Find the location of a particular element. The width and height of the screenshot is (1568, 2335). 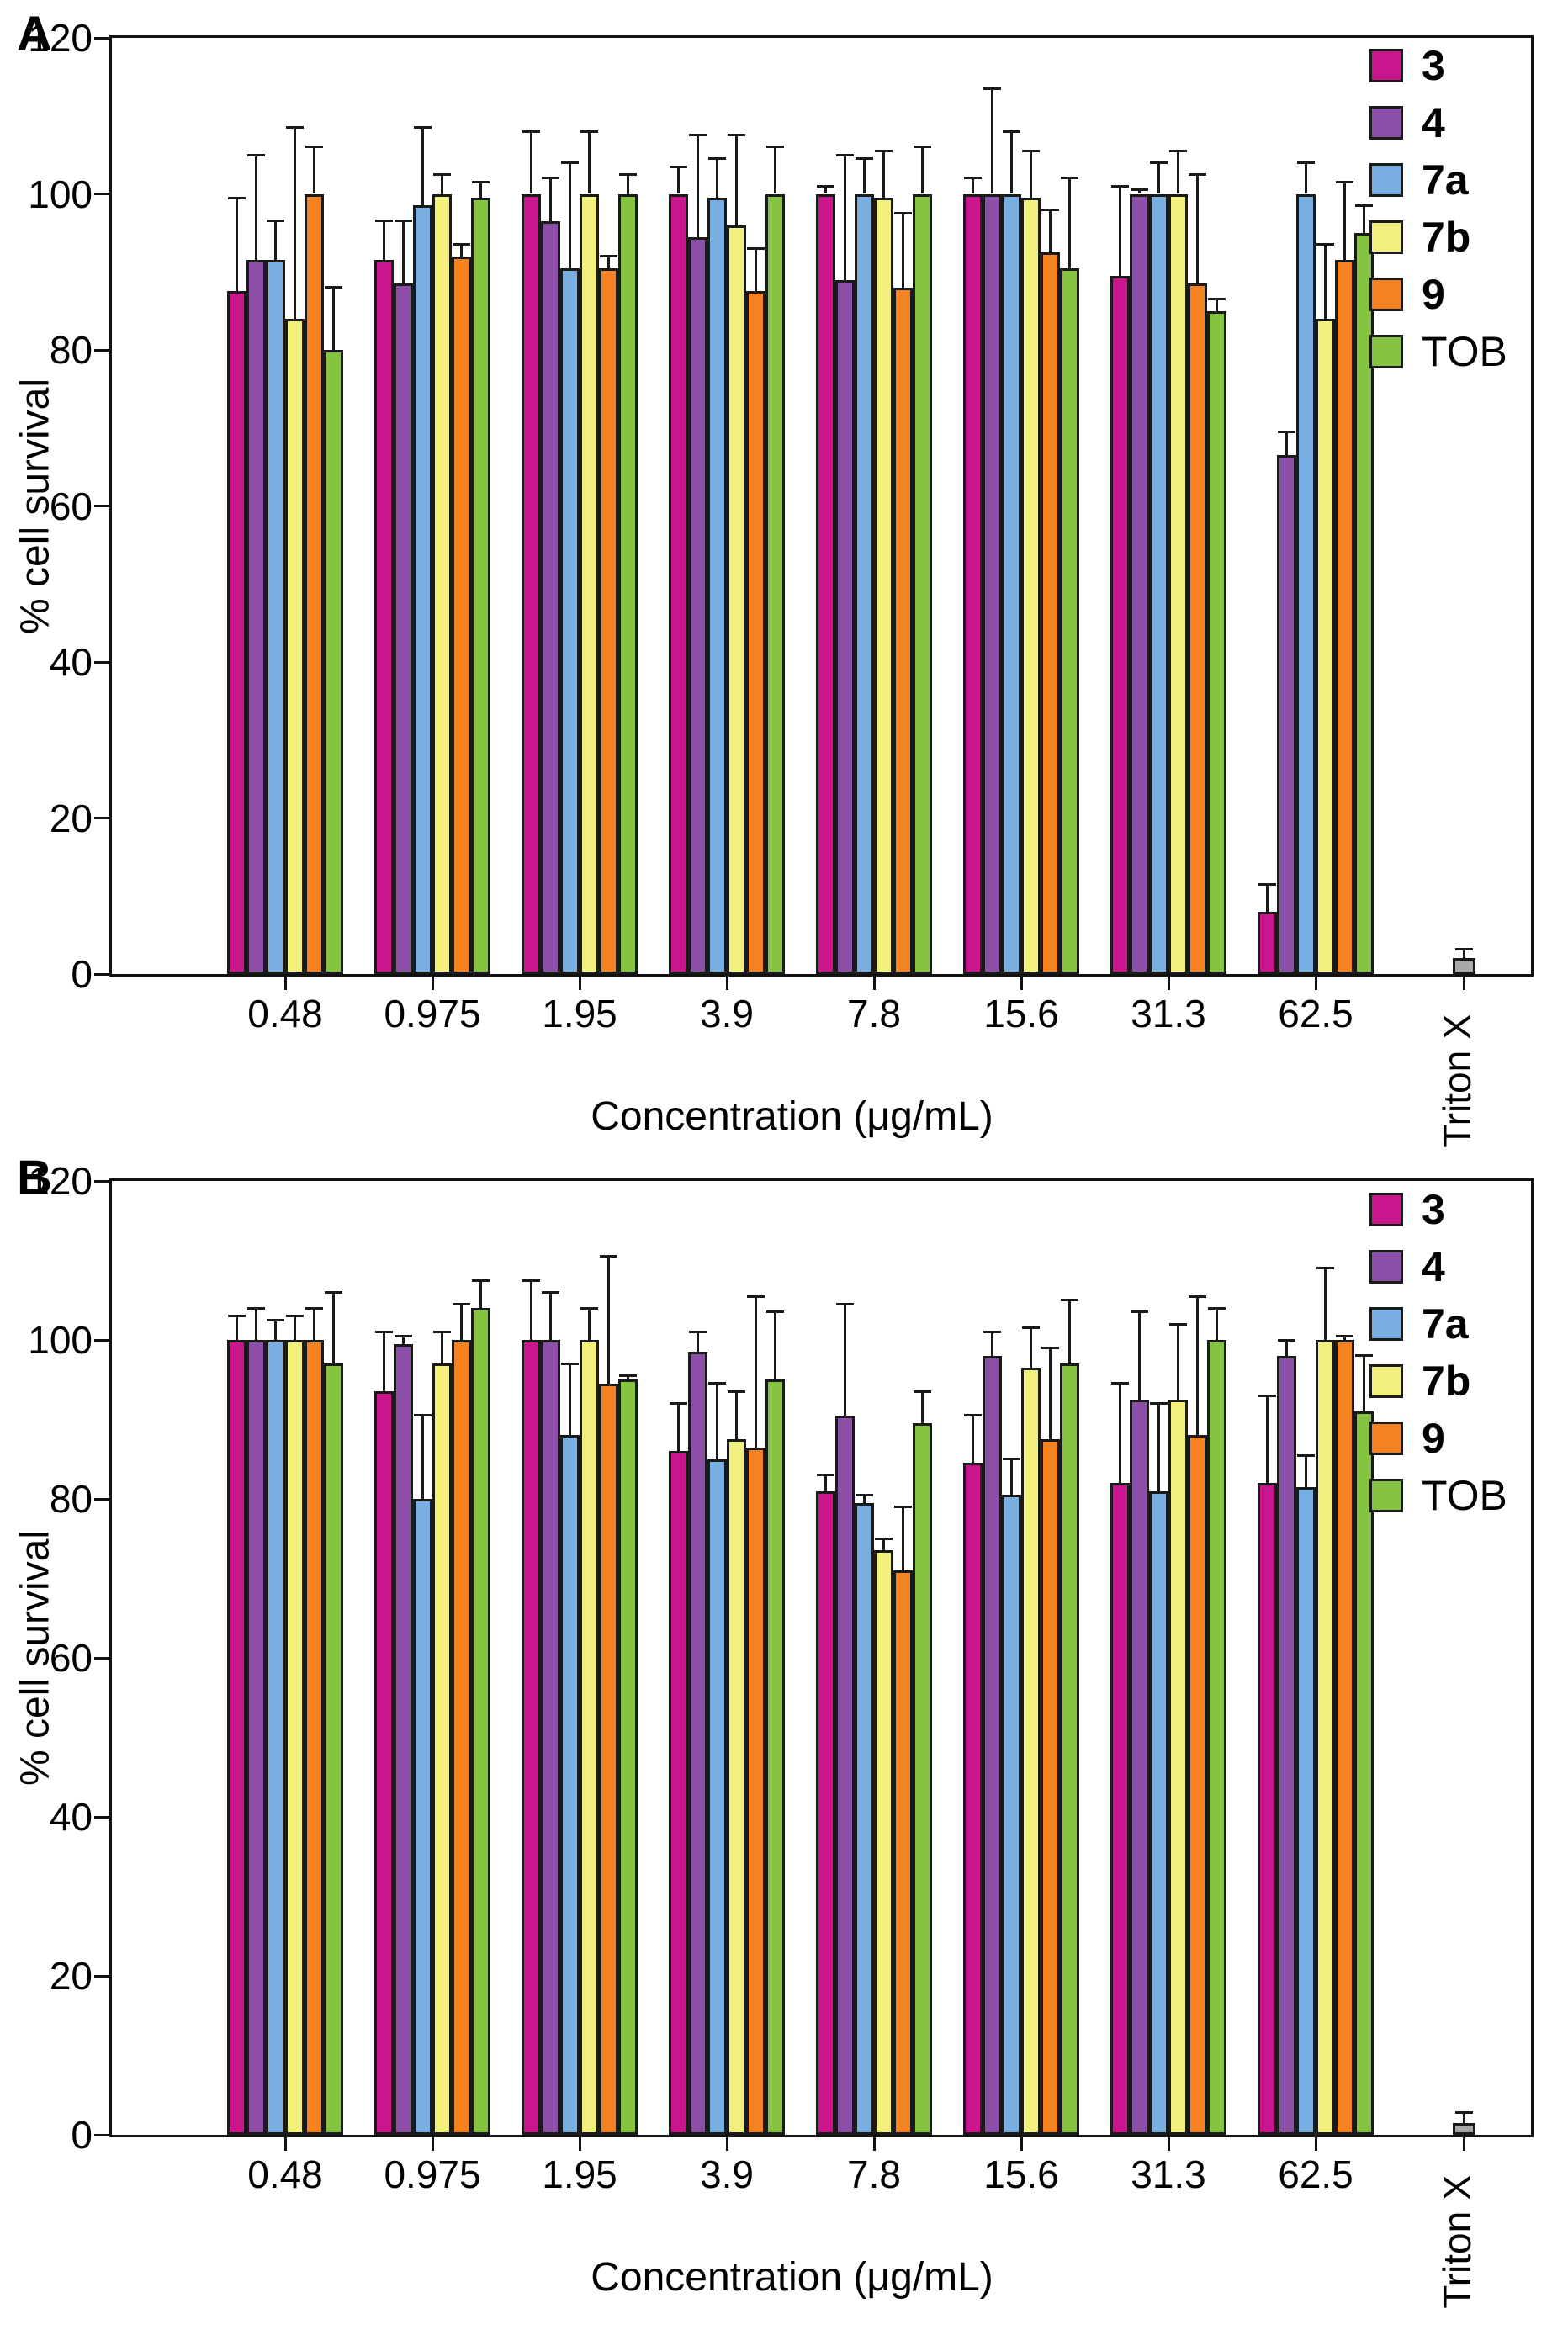

bar-a-0.975-TOB is located at coordinates (480, 586).